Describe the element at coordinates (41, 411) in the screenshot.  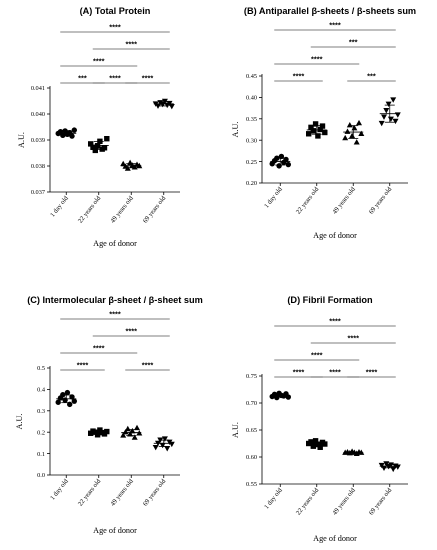
I see `y-tick-label: 0.3` at that location.